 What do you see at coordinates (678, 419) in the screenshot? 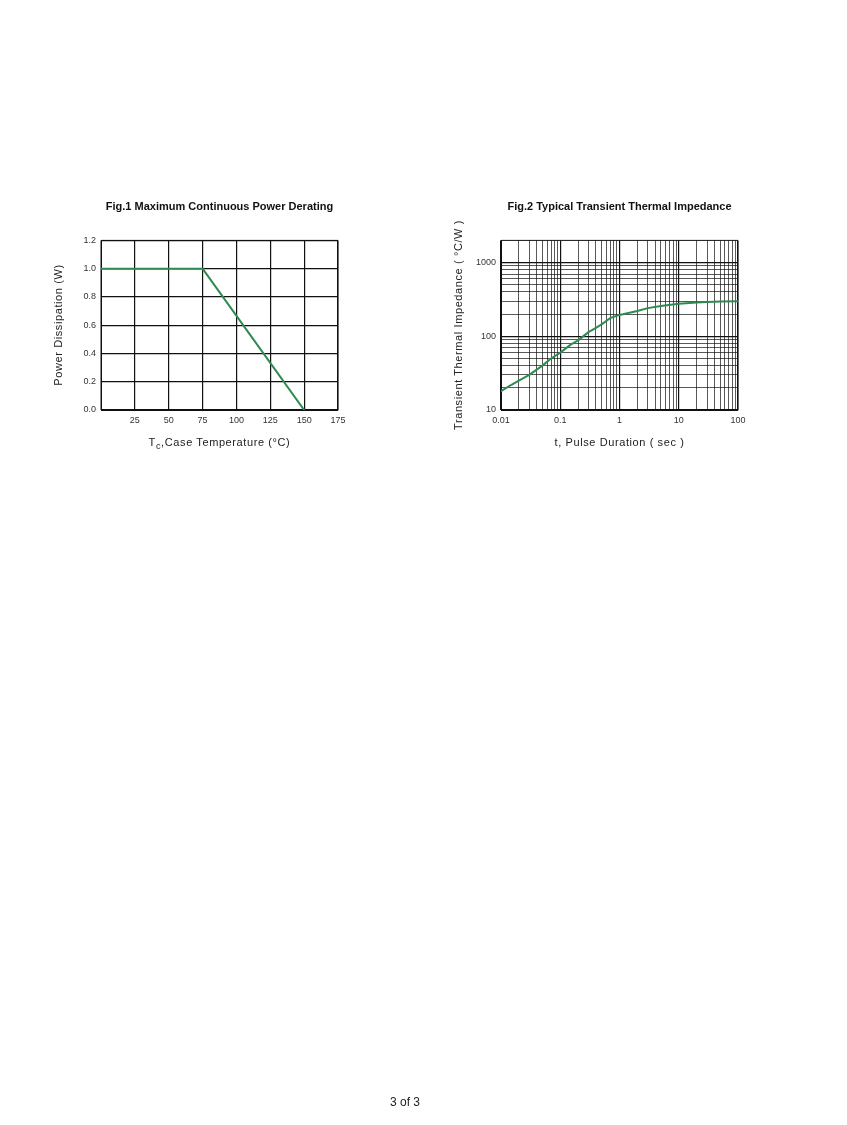
I see `x-tick-label: 10` at bounding box center [678, 419].